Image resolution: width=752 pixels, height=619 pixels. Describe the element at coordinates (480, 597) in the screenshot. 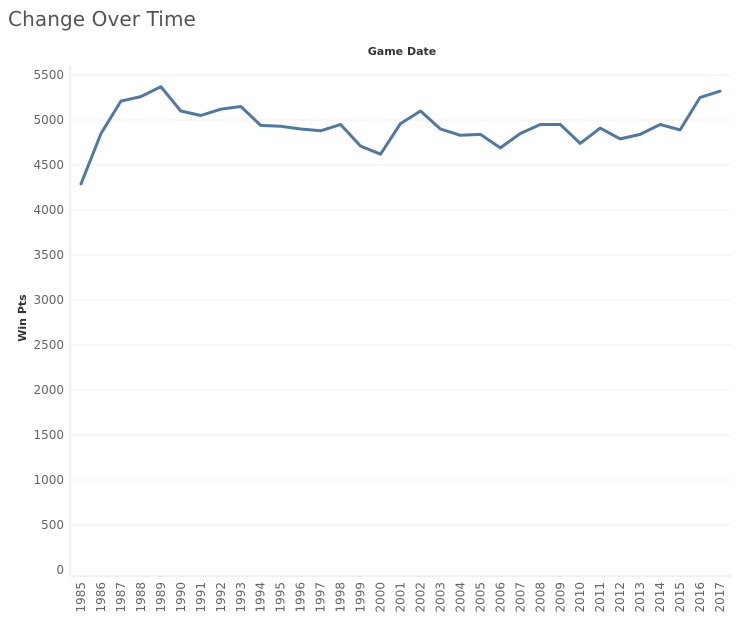

I see `x-tick-label: 2005` at that location.